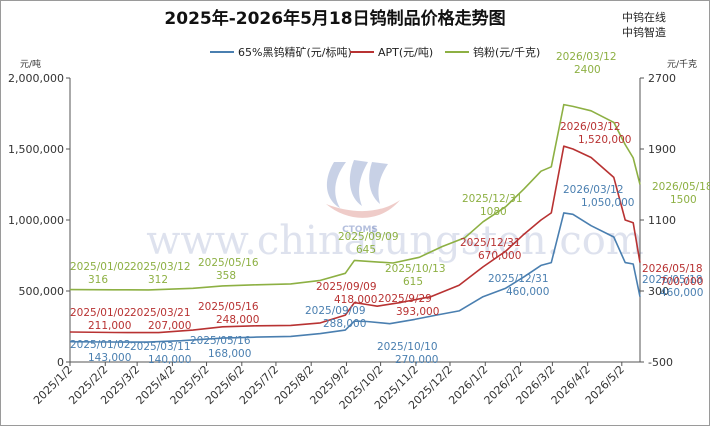 This screenshot has width=710, height=426. Describe the element at coordinates (366, 250) in the screenshot. I see `annotation-value: 645` at that location.